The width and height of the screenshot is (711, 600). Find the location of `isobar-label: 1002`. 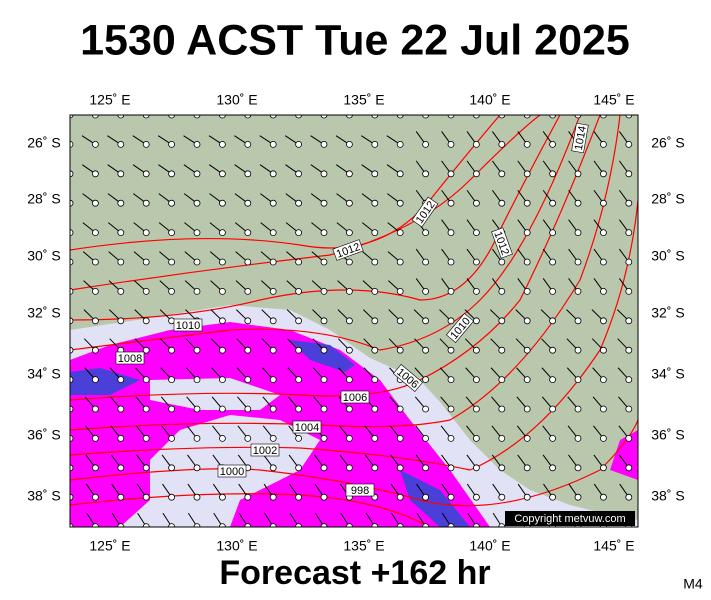

isobar-label: 1002 is located at coordinates (265, 450).